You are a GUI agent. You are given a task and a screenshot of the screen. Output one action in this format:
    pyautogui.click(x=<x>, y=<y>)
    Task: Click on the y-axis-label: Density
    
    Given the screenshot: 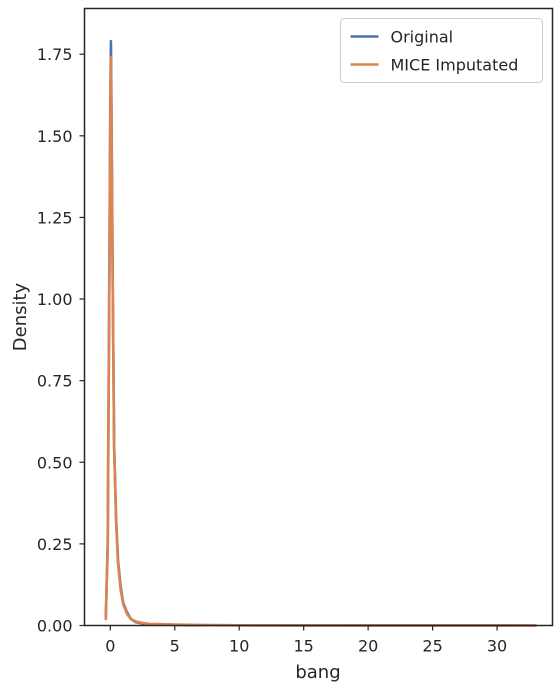 What is the action you would take?
    pyautogui.click(x=20, y=316)
    